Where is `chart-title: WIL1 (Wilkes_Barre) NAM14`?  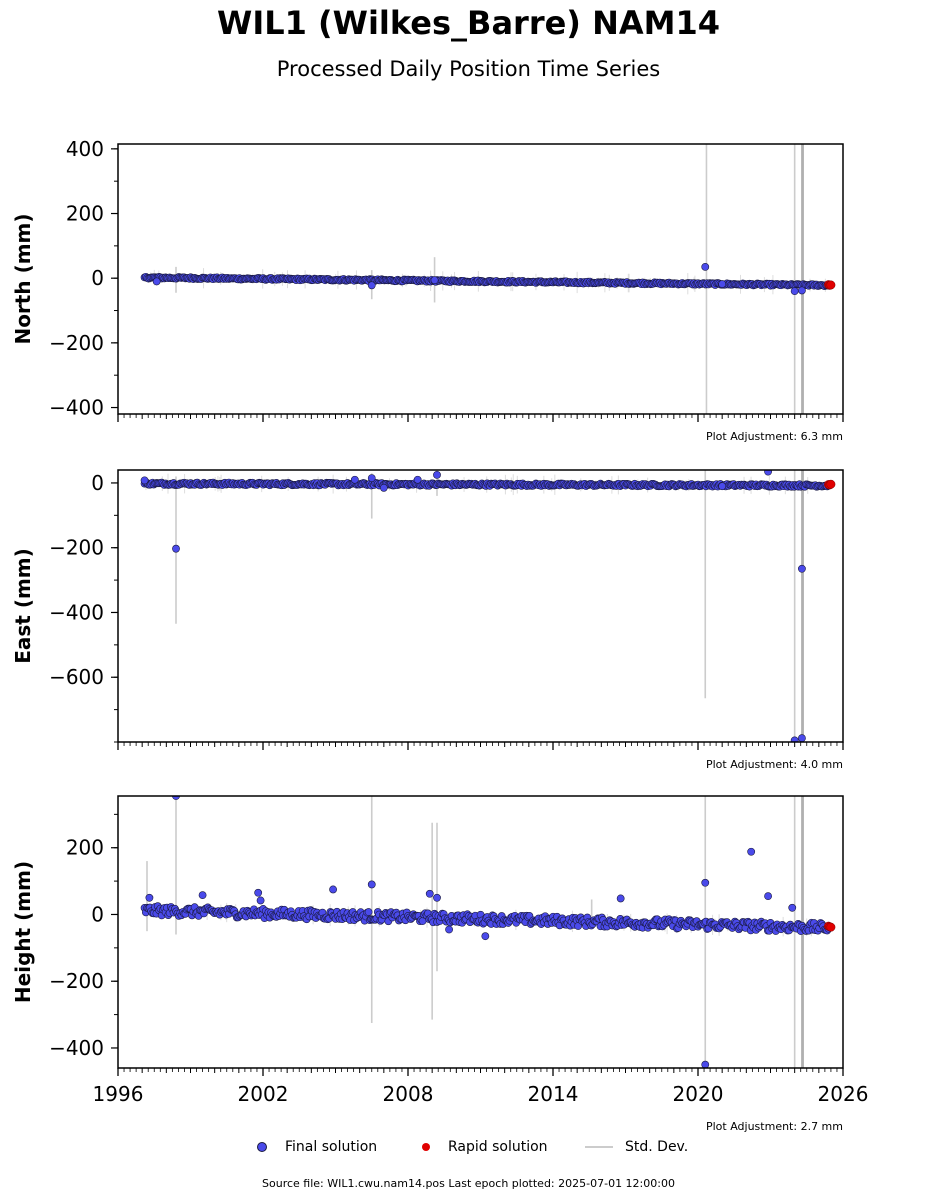
chart-title: WIL1 (Wilkes_Barre) NAM14 is located at coordinates (468, 23).